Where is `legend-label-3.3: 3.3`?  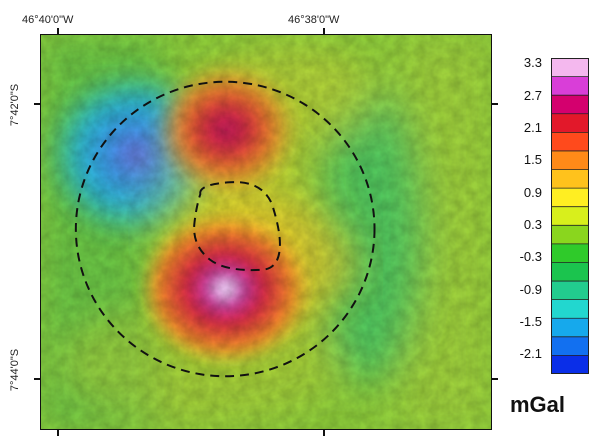
legend-label-3.3: 3.3 is located at coordinates (532, 62).